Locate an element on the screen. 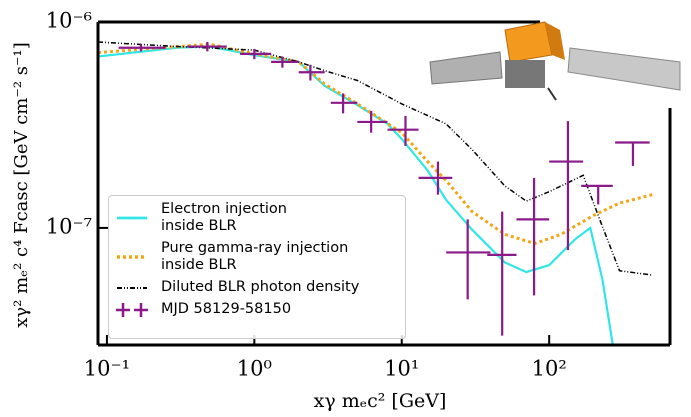 The width and height of the screenshot is (691, 417). legend-entry: MJD 58129-58150 is located at coordinates (257, 309).